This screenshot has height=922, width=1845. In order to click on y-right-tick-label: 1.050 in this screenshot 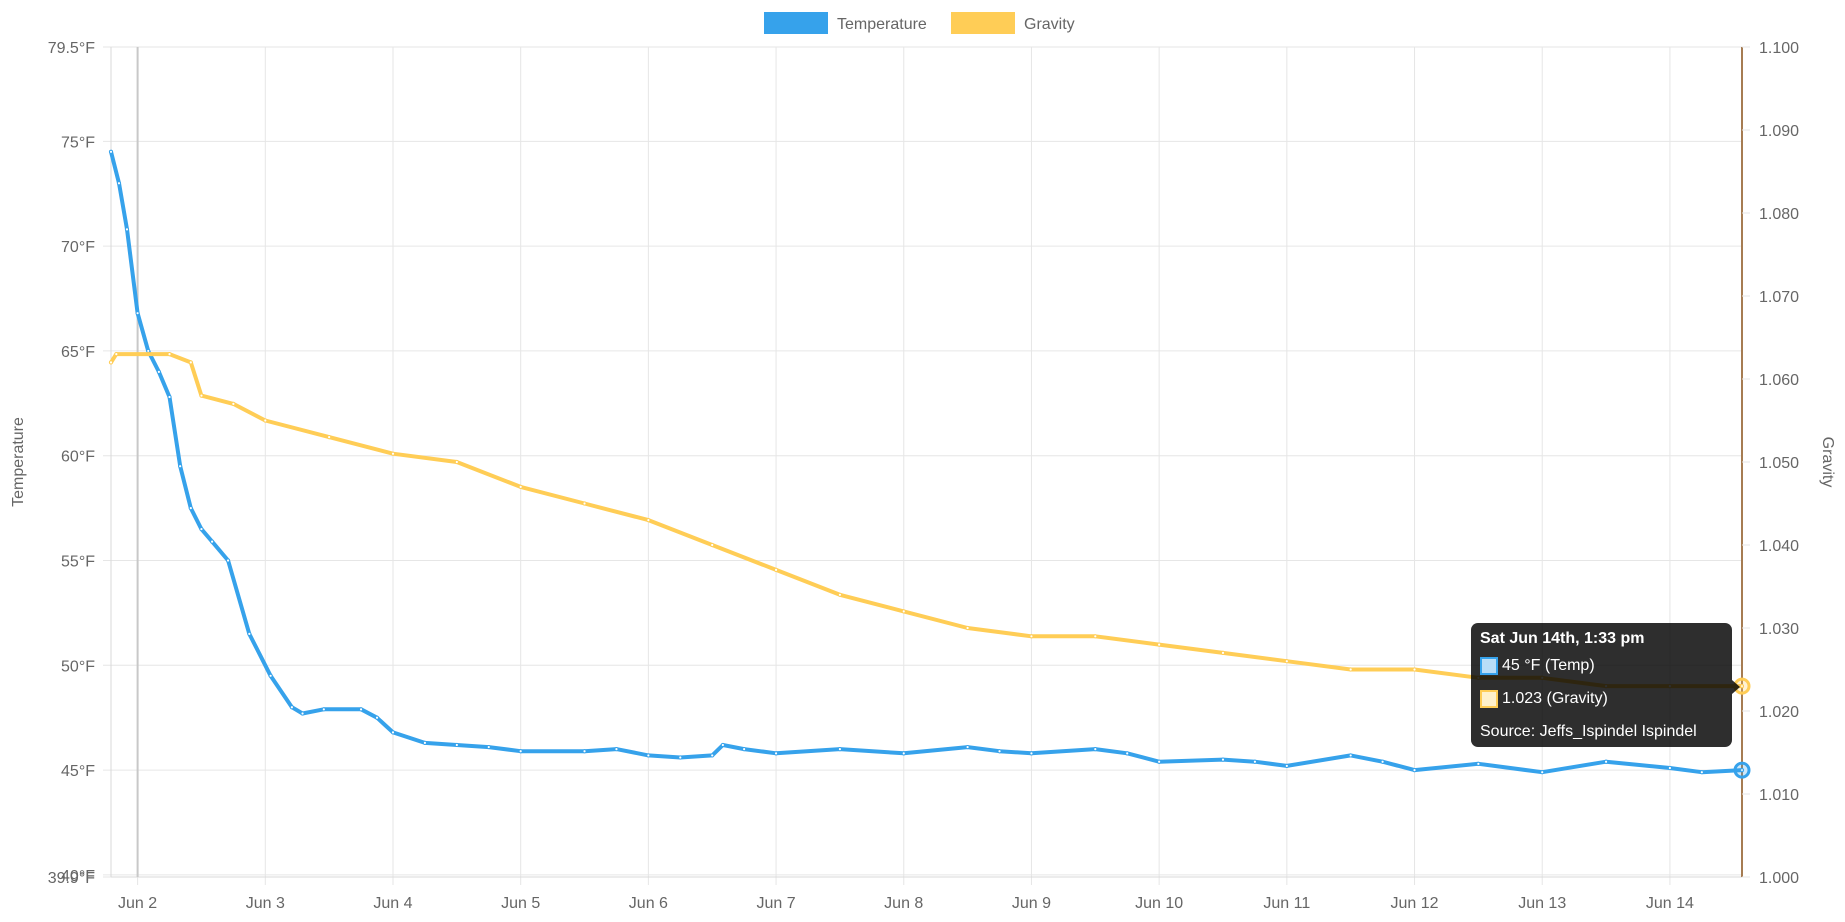, I will do `click(1779, 463)`.